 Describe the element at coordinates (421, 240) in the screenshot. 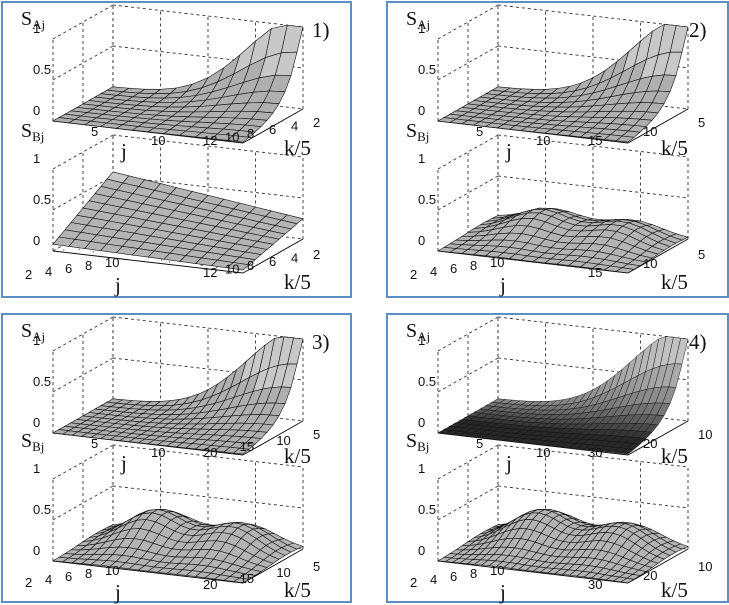

I see `panel-2-bottom-ztick: 0` at that location.